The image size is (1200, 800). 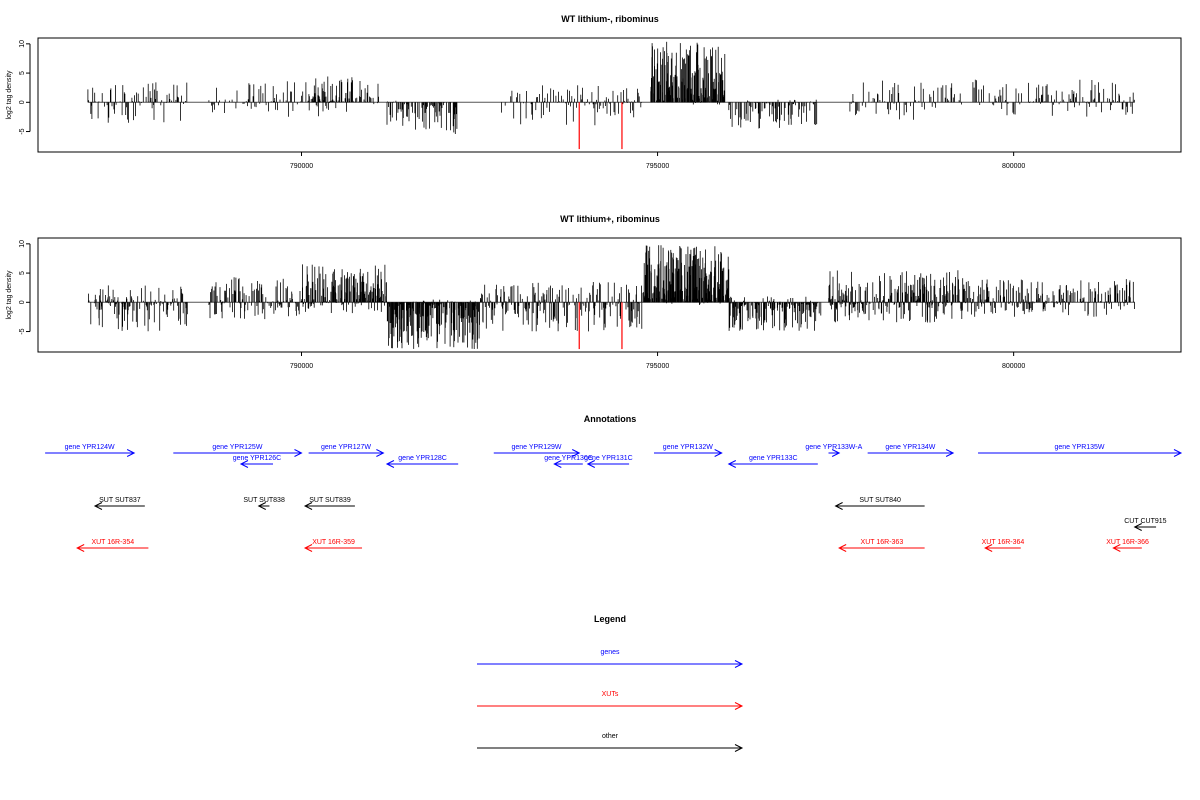 I want to click on feature-label: gene YPR124W, so click(x=90, y=447).